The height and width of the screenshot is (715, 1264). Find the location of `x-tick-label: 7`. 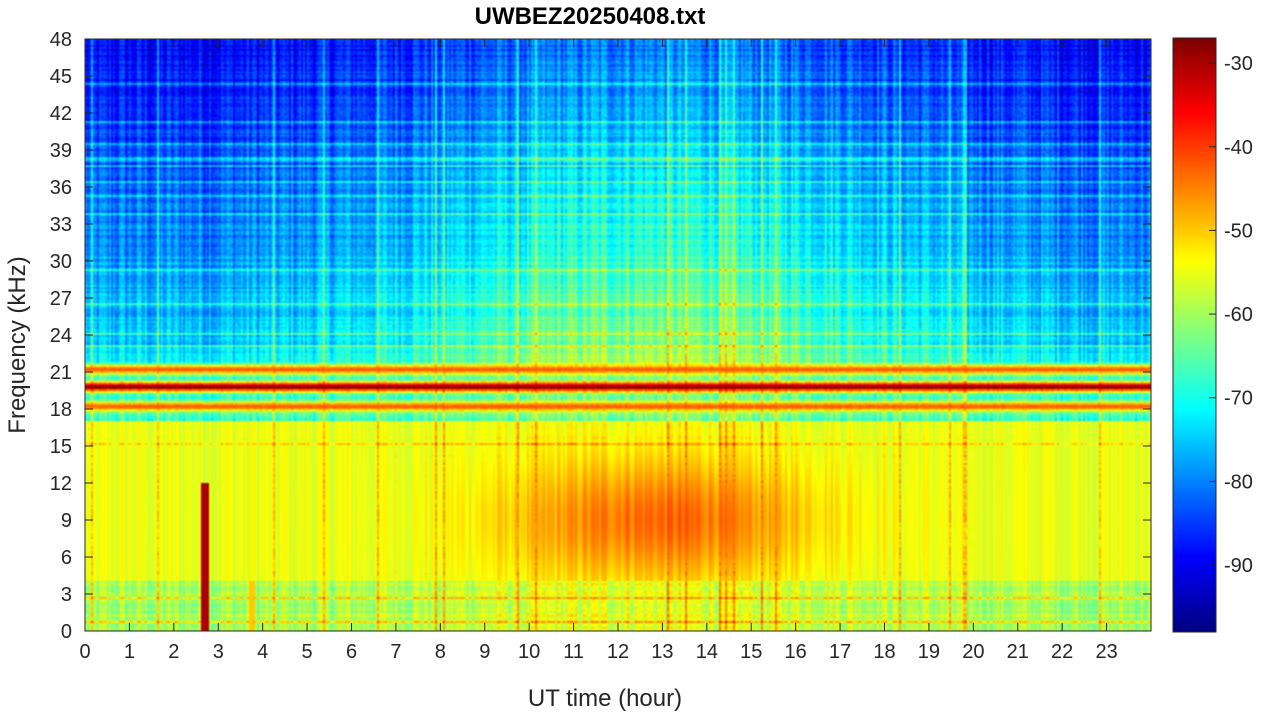

x-tick-label: 7 is located at coordinates (395, 652).